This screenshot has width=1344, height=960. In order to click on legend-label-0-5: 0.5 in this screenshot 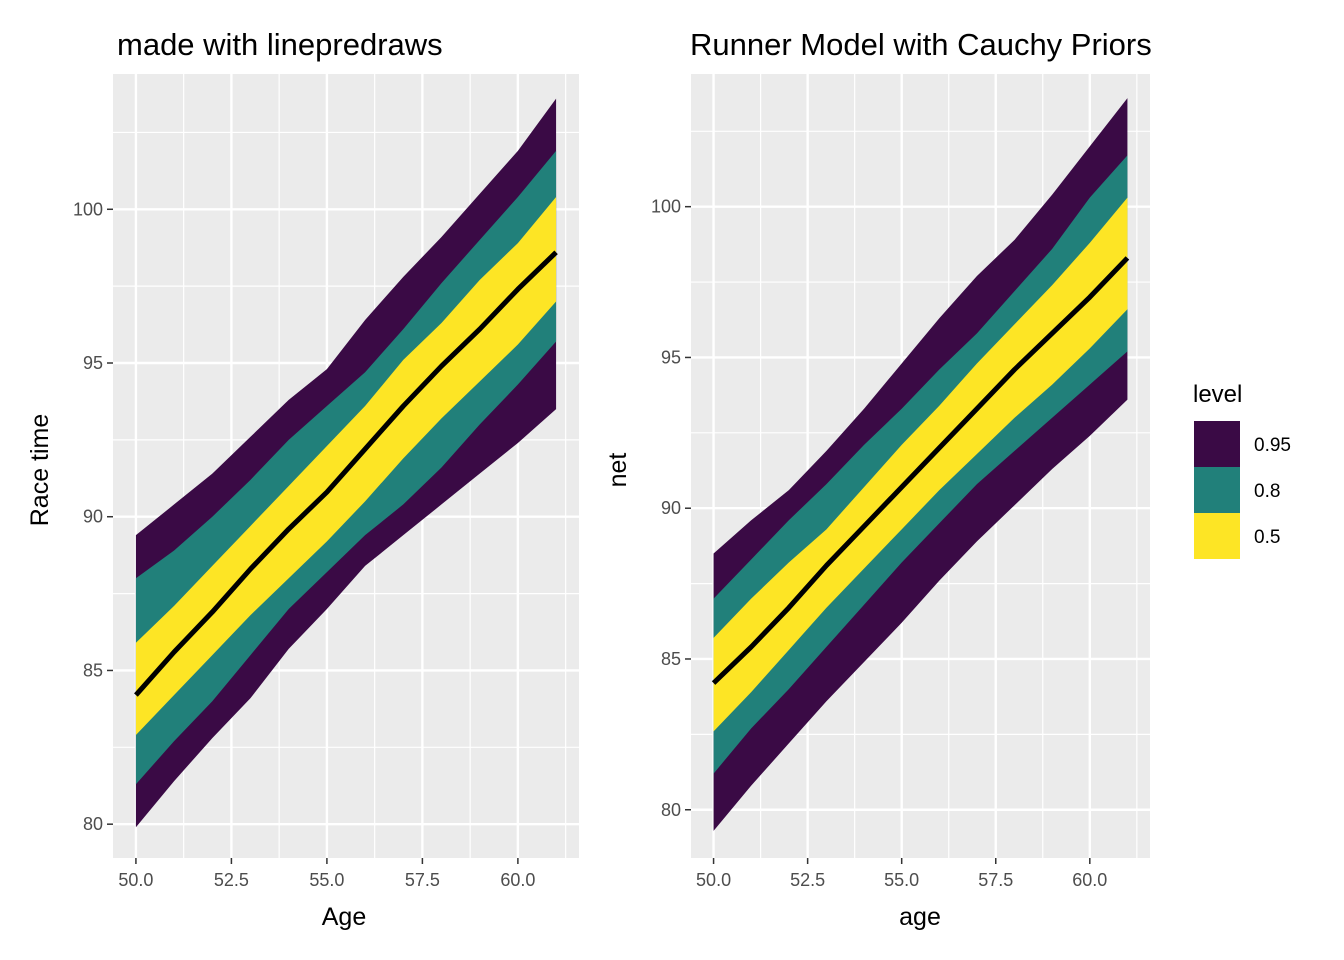, I will do `click(1267, 537)`.